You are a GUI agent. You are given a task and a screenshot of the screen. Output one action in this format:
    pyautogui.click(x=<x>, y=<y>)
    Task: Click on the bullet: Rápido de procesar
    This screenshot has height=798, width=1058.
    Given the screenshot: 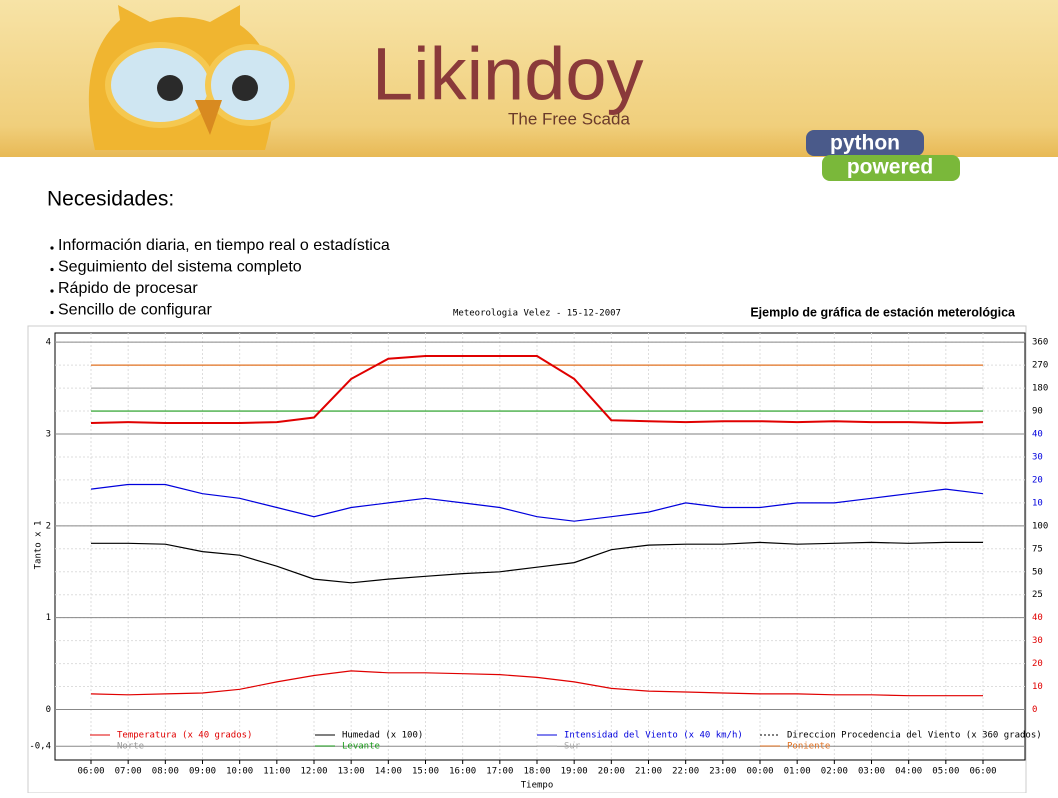 What is the action you would take?
    pyautogui.click(x=128, y=288)
    